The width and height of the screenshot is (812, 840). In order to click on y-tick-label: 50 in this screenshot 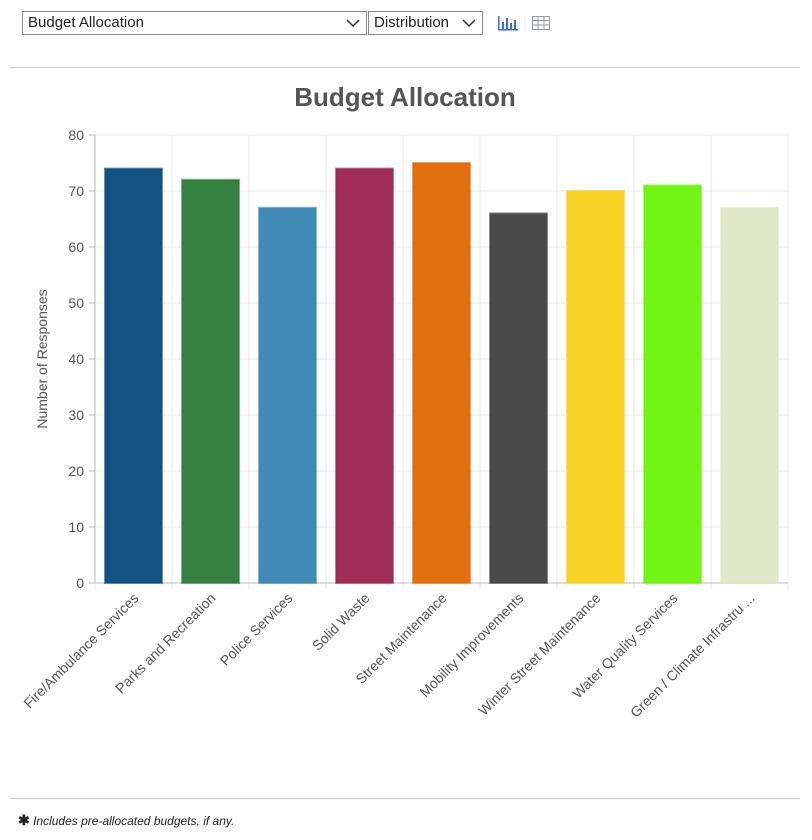, I will do `click(76, 303)`.